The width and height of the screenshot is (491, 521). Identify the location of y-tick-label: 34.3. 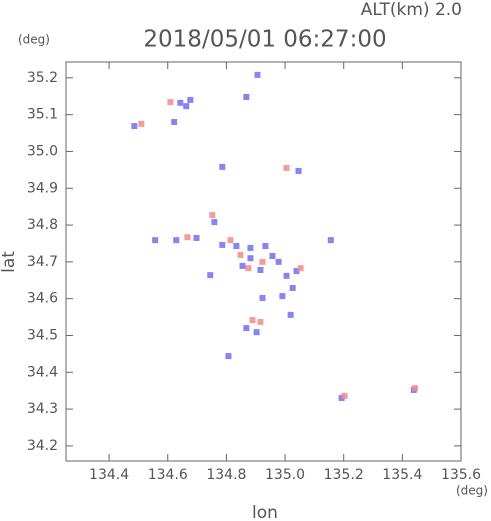
(42, 409).